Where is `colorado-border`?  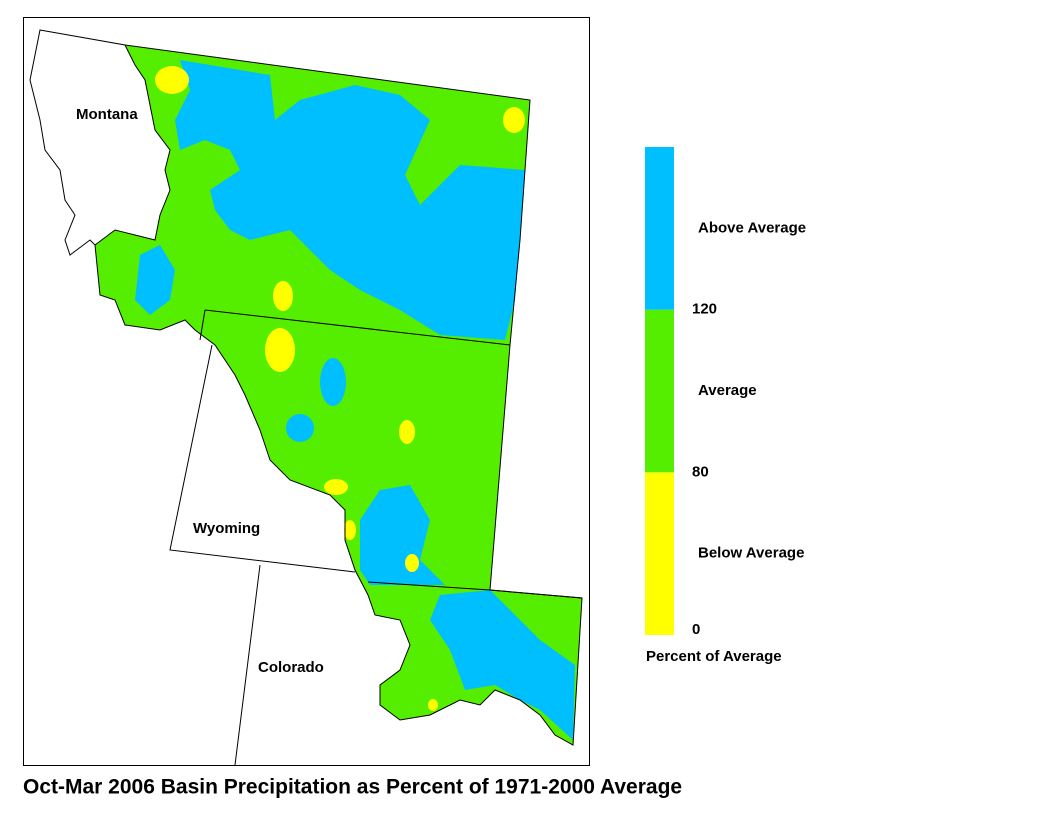
colorado-border is located at coordinates (408, 665).